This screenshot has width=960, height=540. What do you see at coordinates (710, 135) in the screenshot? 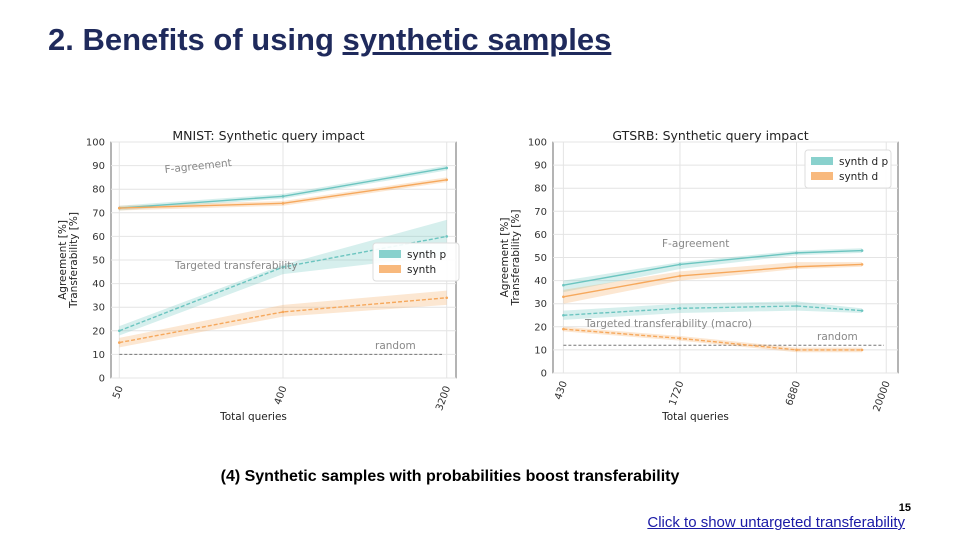
I see `chart-title: GTSRB: Synthetic query impact` at bounding box center [710, 135].